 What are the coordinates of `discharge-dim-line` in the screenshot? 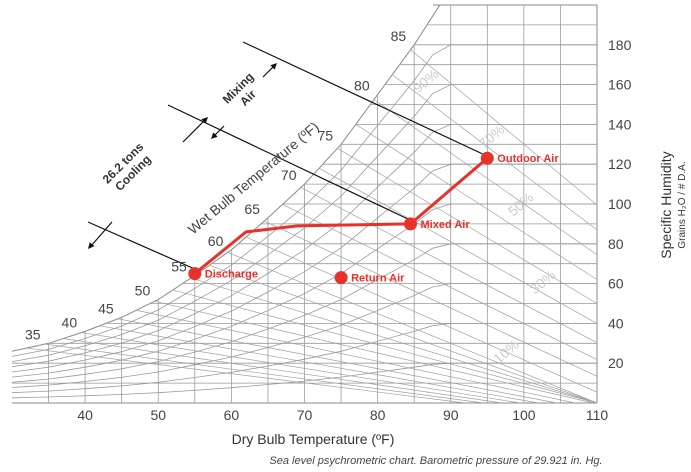 It's located at (142, 246).